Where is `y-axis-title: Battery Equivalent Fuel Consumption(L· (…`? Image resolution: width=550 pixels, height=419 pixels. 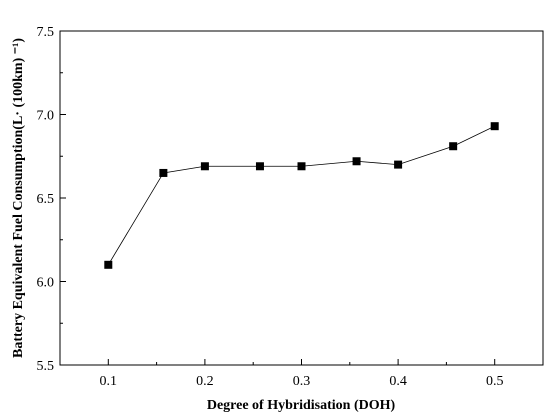 y-axis-title: Battery Equivalent Fuel Consumption(L· (… is located at coordinates (18, 198).